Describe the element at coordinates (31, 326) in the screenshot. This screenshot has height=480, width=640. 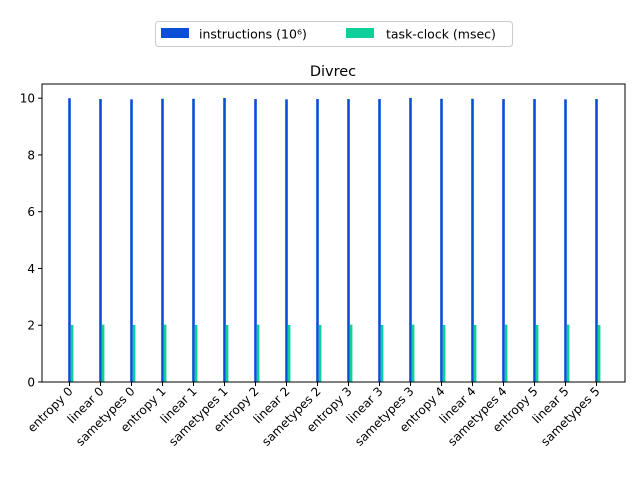
I see `y-tick-label: 2` at that location.